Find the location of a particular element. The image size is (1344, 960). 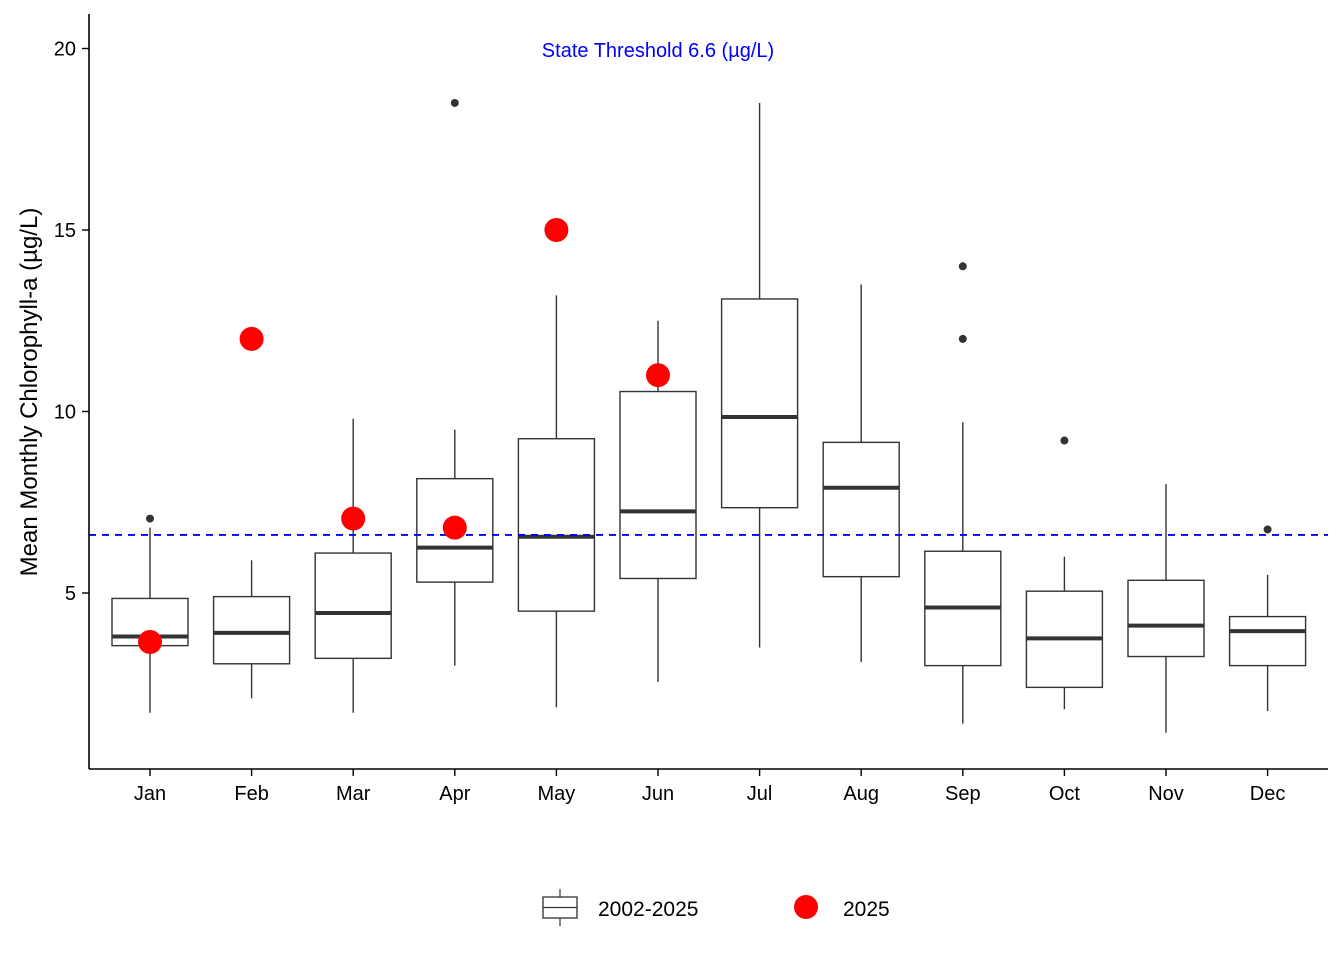

y-tick-label: 20 is located at coordinates (65, 50).